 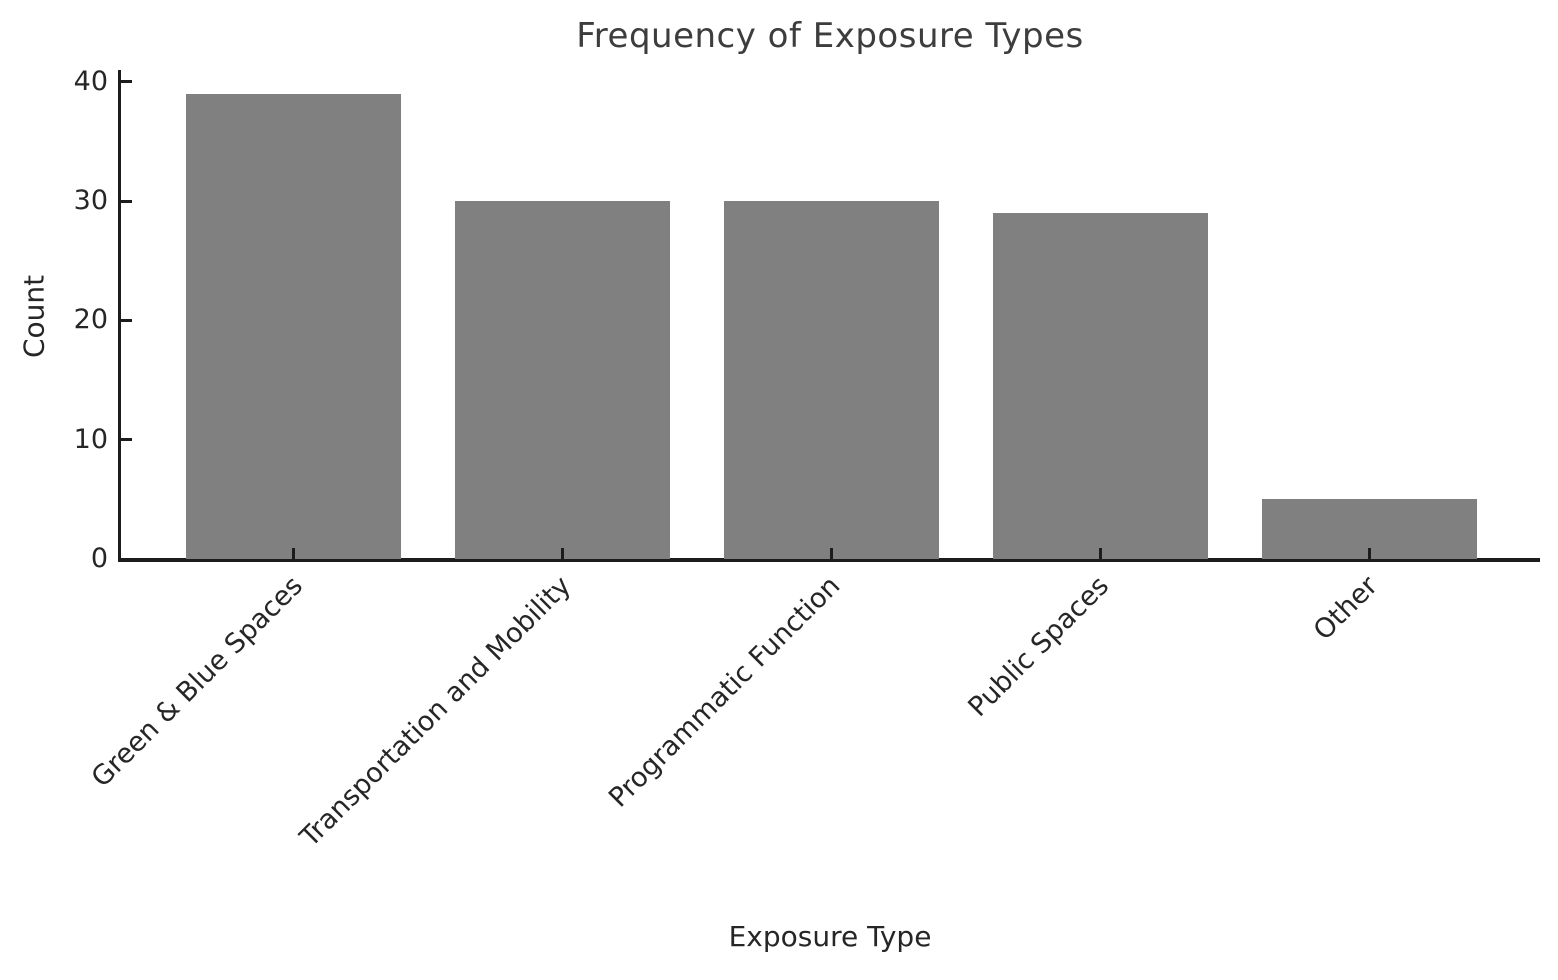 I want to click on chart-title: Frequency of Exposure Types, so click(x=830, y=36).